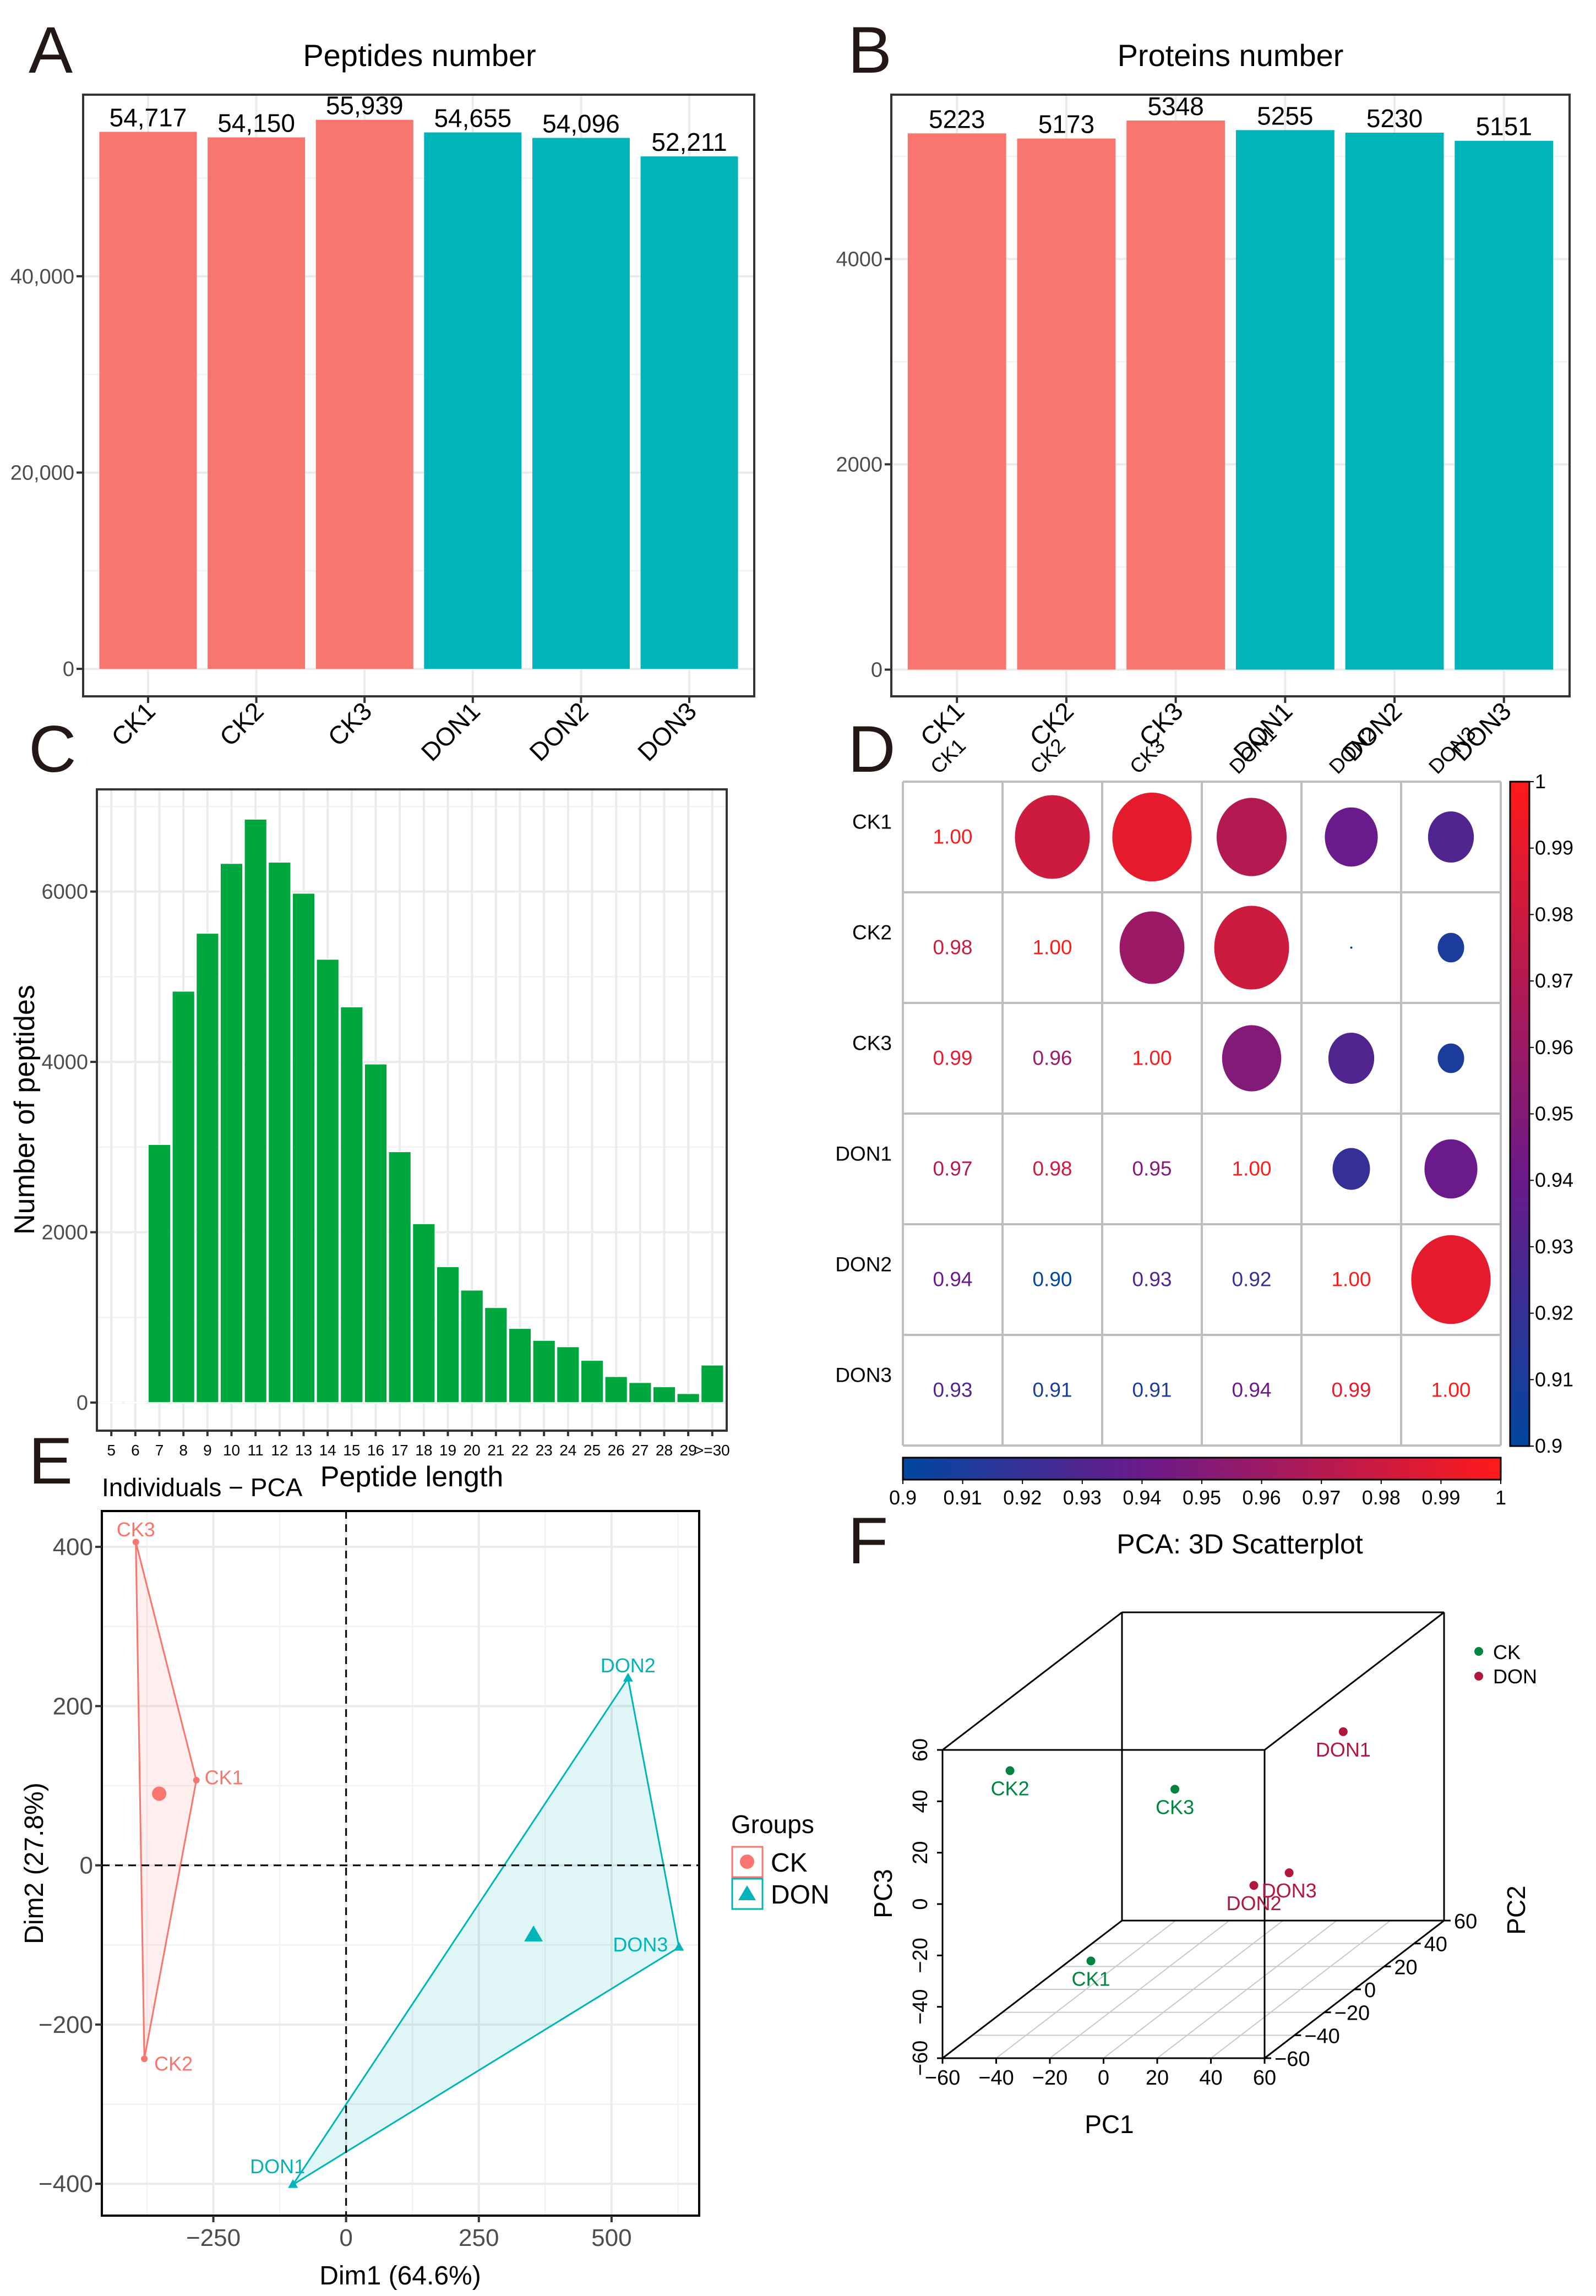 The height and width of the screenshot is (2296, 1596). I want to click on x-tick-label: 13, so click(303, 1450).